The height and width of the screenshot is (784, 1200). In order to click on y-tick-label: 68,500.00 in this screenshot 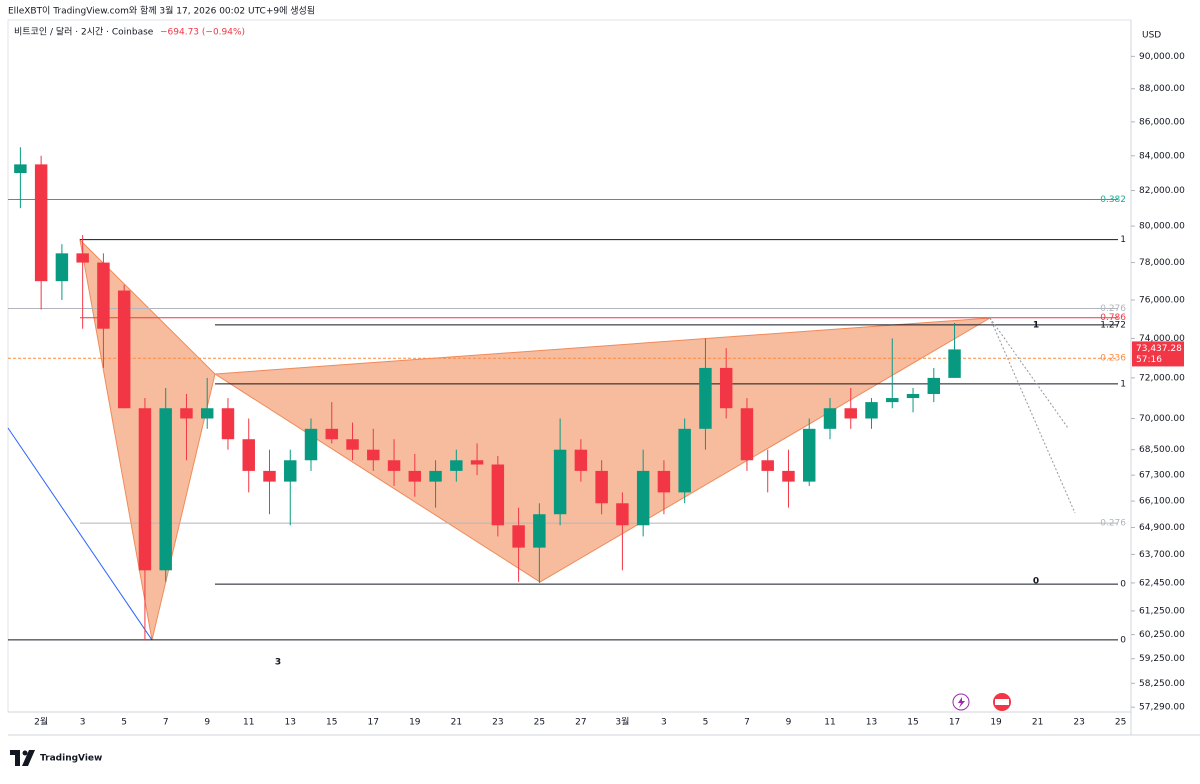, I will do `click(1162, 450)`.